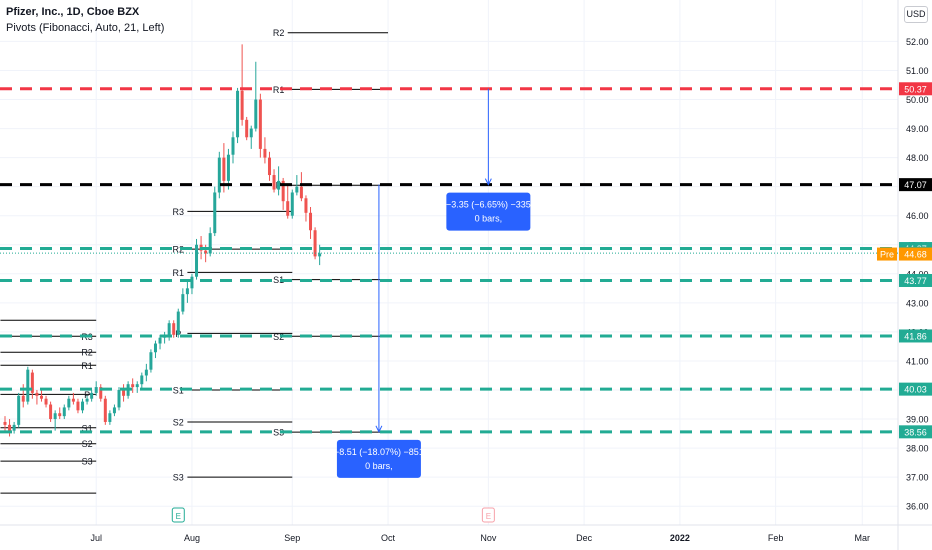  What do you see at coordinates (292, 538) in the screenshot?
I see `time-tick-label: Sep` at bounding box center [292, 538].